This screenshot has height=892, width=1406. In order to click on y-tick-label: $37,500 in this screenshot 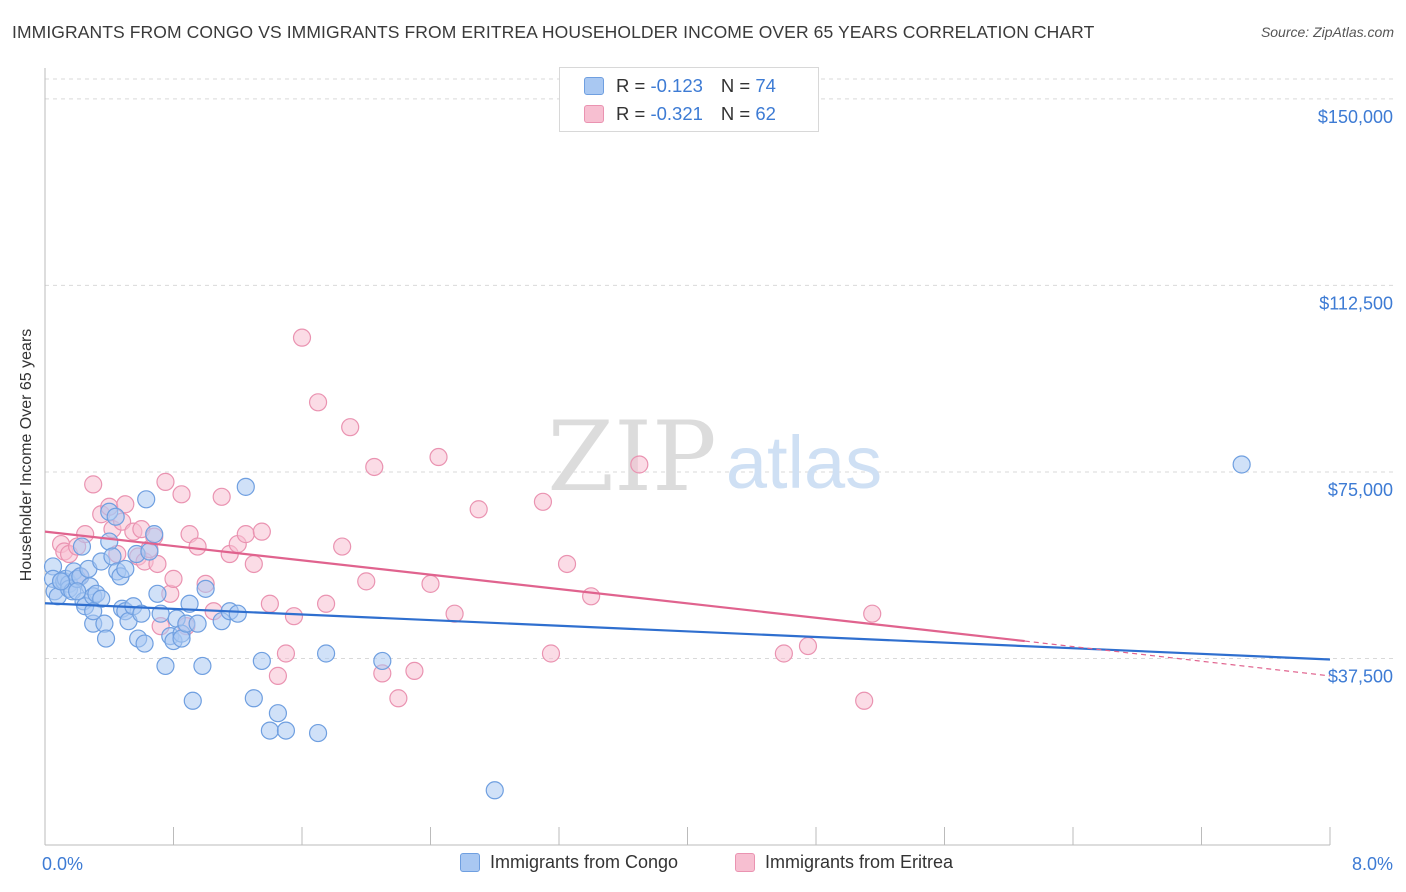, I will do `click(1360, 676)`.